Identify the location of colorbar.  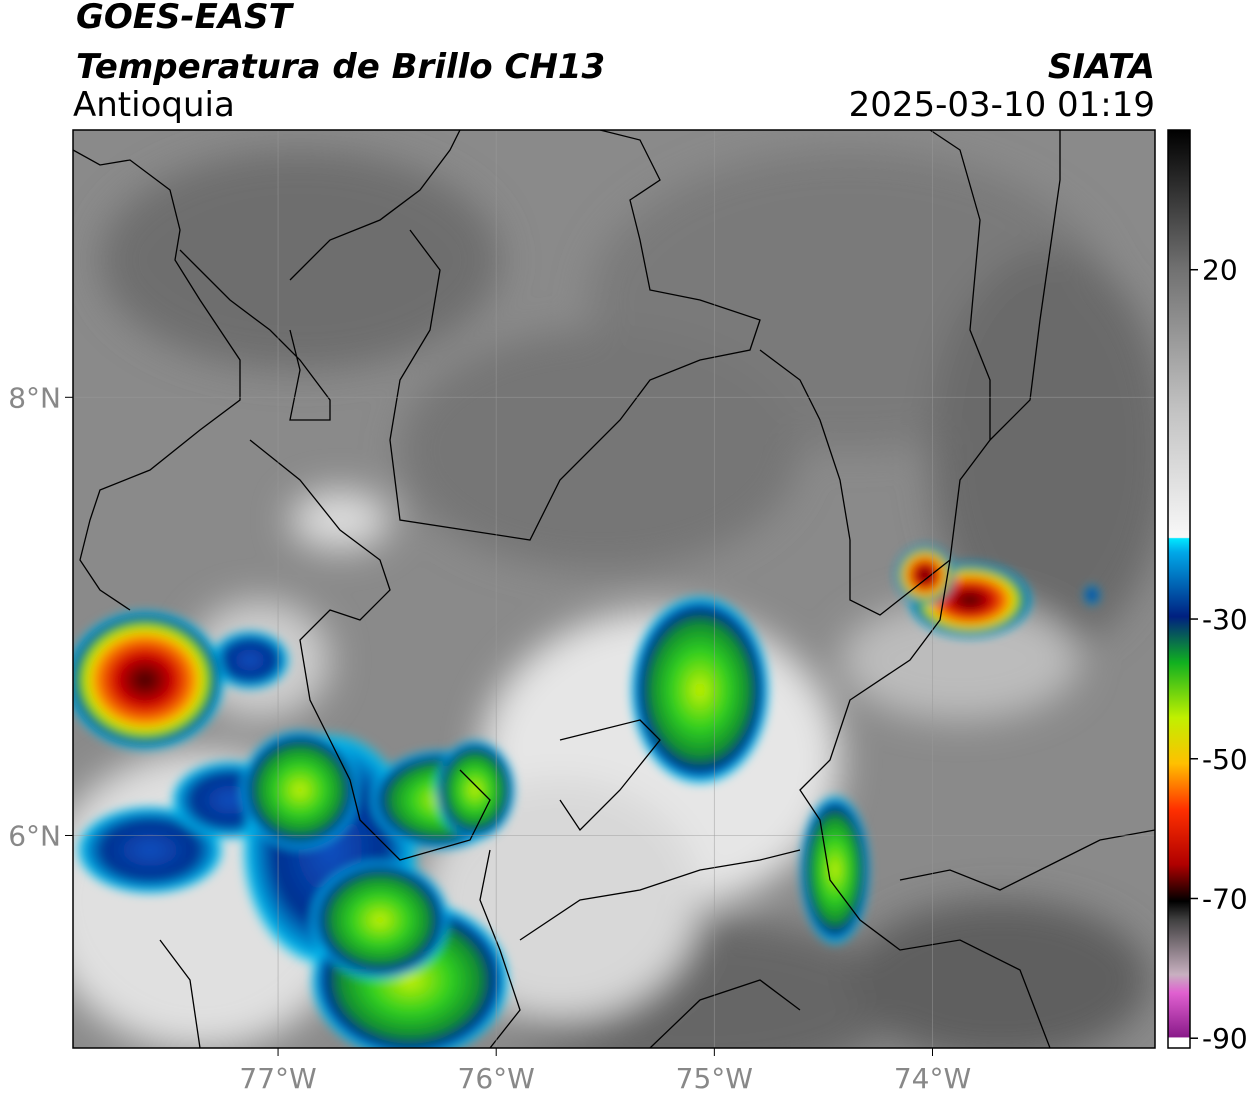
(1179, 589).